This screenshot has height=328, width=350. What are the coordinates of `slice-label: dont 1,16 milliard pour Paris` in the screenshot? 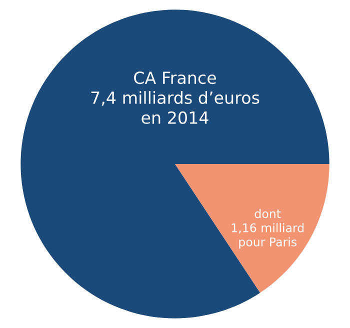 It's located at (268, 229).